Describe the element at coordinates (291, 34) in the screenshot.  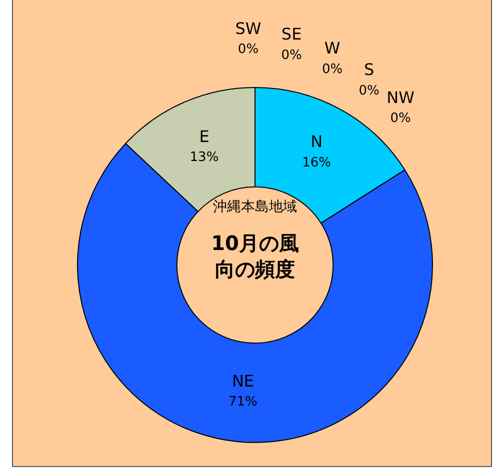
I see `category-label: SE` at that location.